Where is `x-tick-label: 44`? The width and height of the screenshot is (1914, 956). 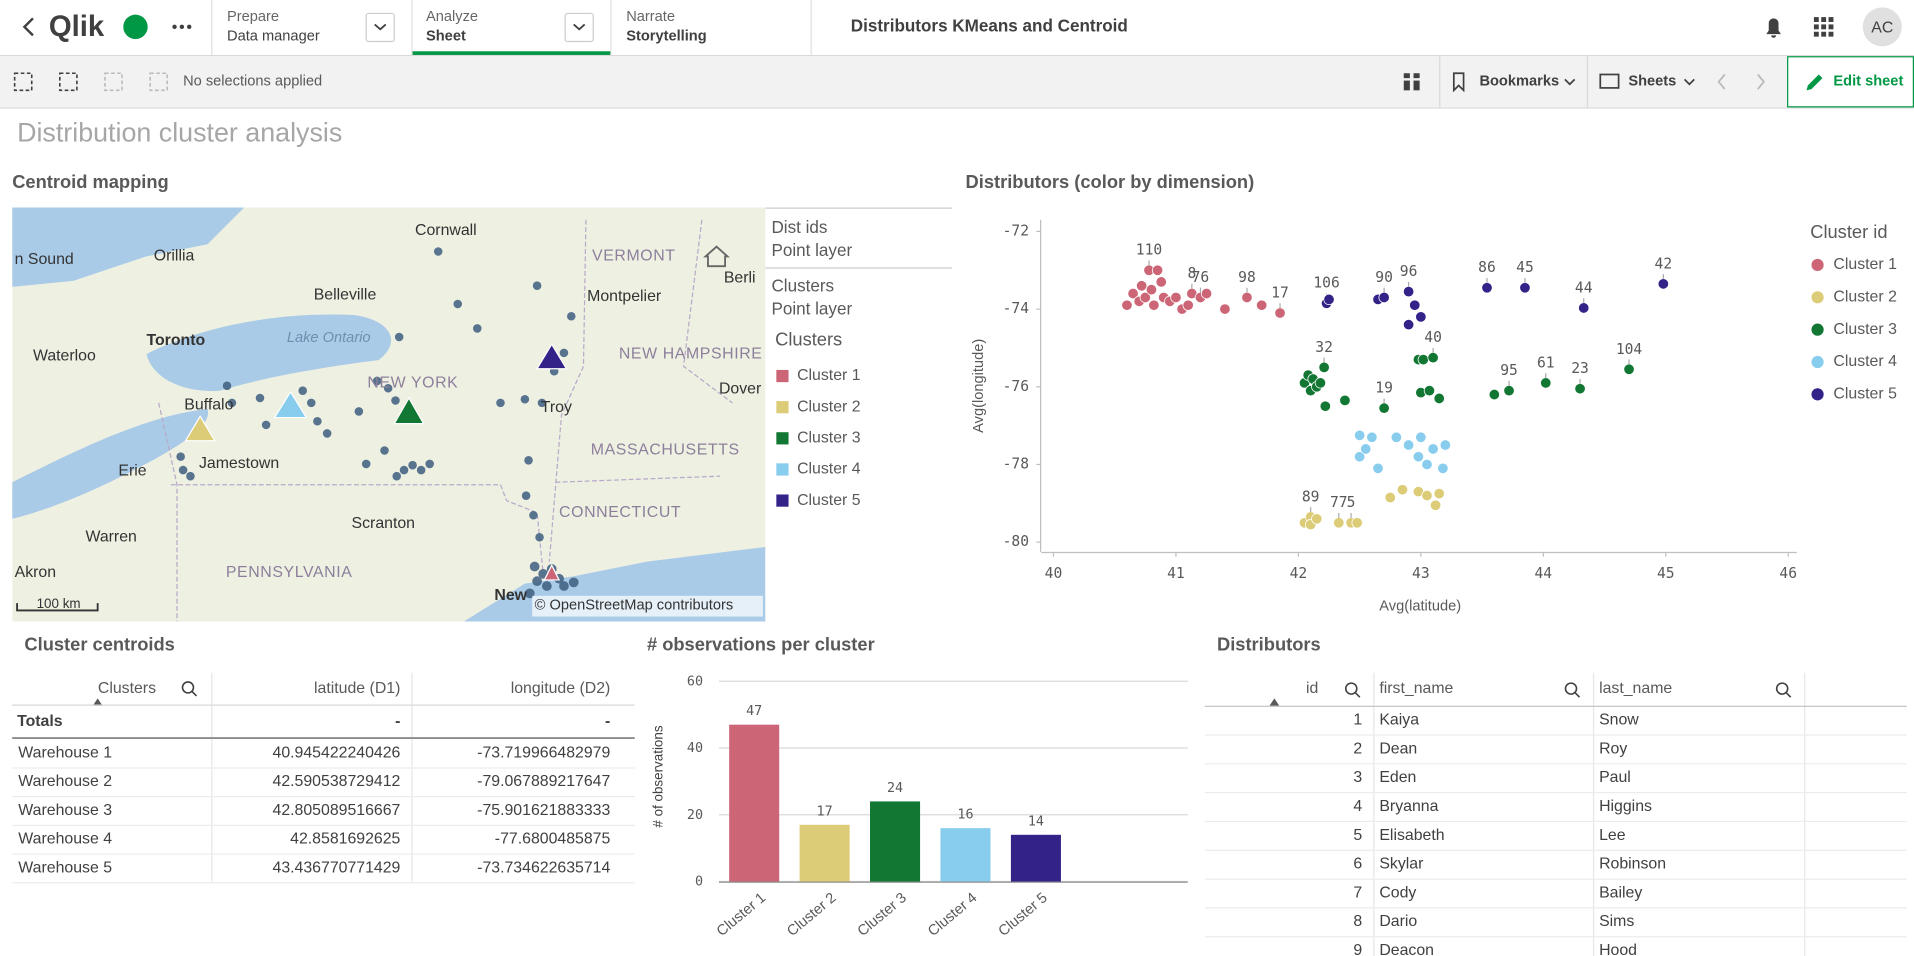
x-tick-label: 44 is located at coordinates (1544, 573).